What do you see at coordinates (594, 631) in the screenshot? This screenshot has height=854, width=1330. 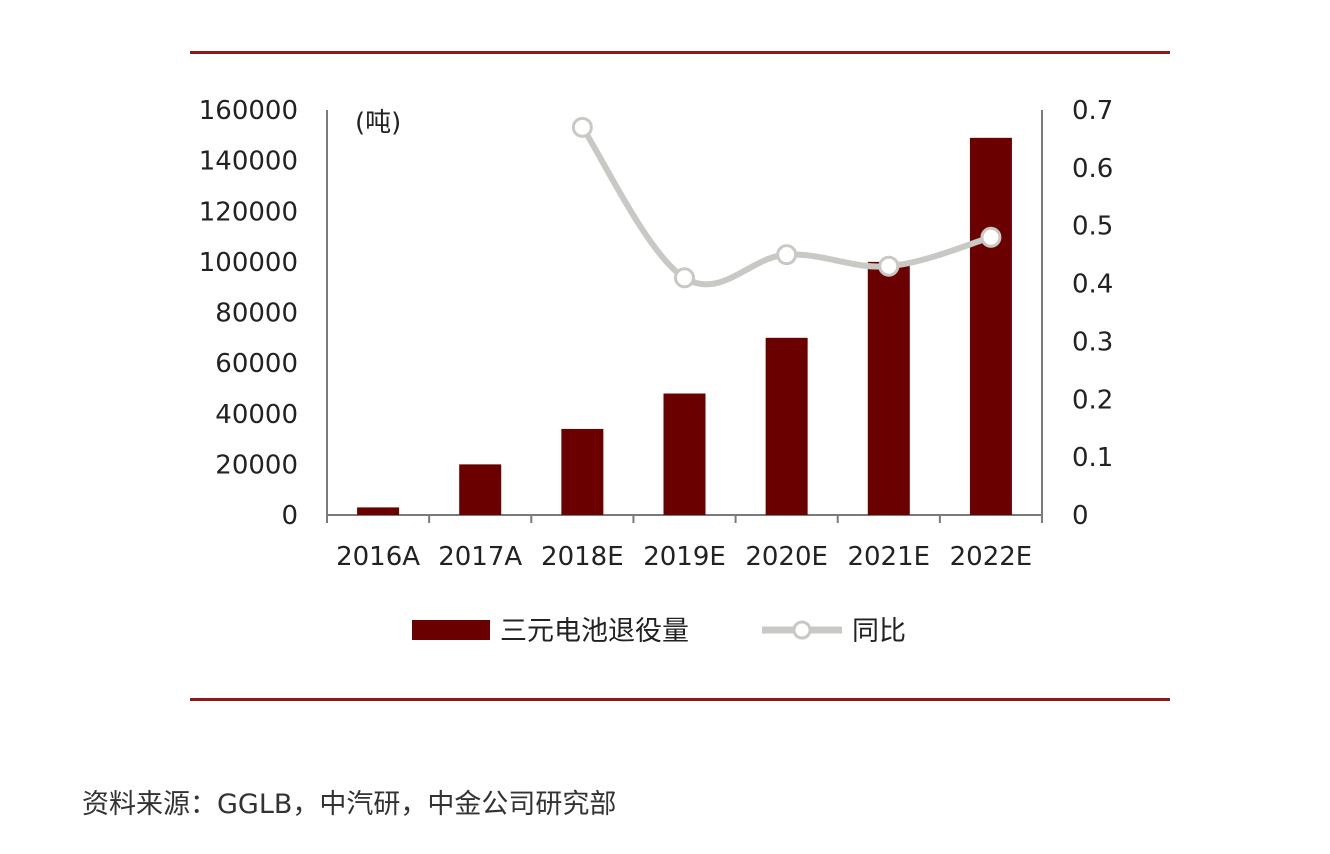 I see `legend-bar-label: 三元电池退役量` at bounding box center [594, 631].